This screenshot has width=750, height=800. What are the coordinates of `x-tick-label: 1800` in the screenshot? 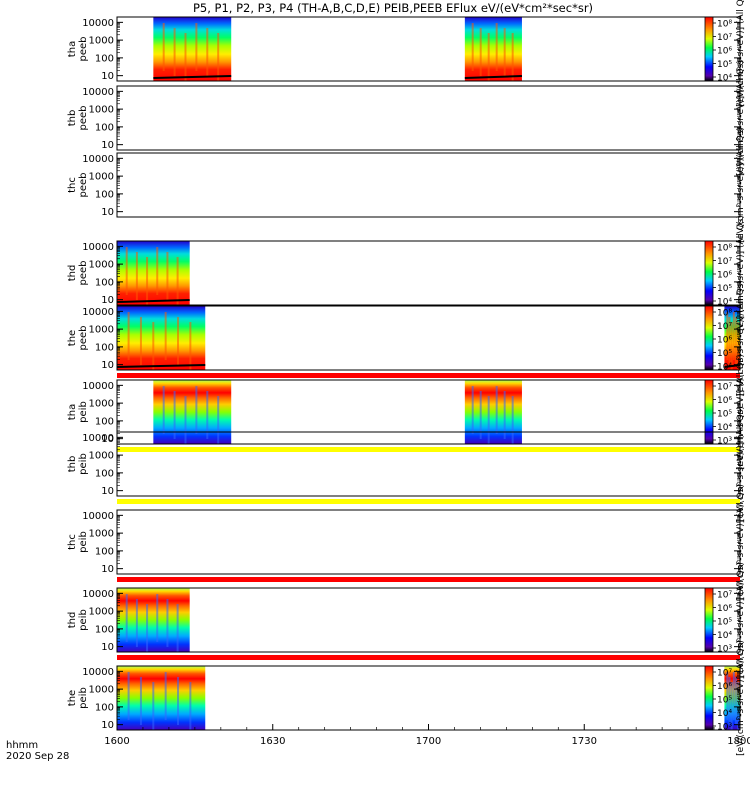 It's located at (738, 741).